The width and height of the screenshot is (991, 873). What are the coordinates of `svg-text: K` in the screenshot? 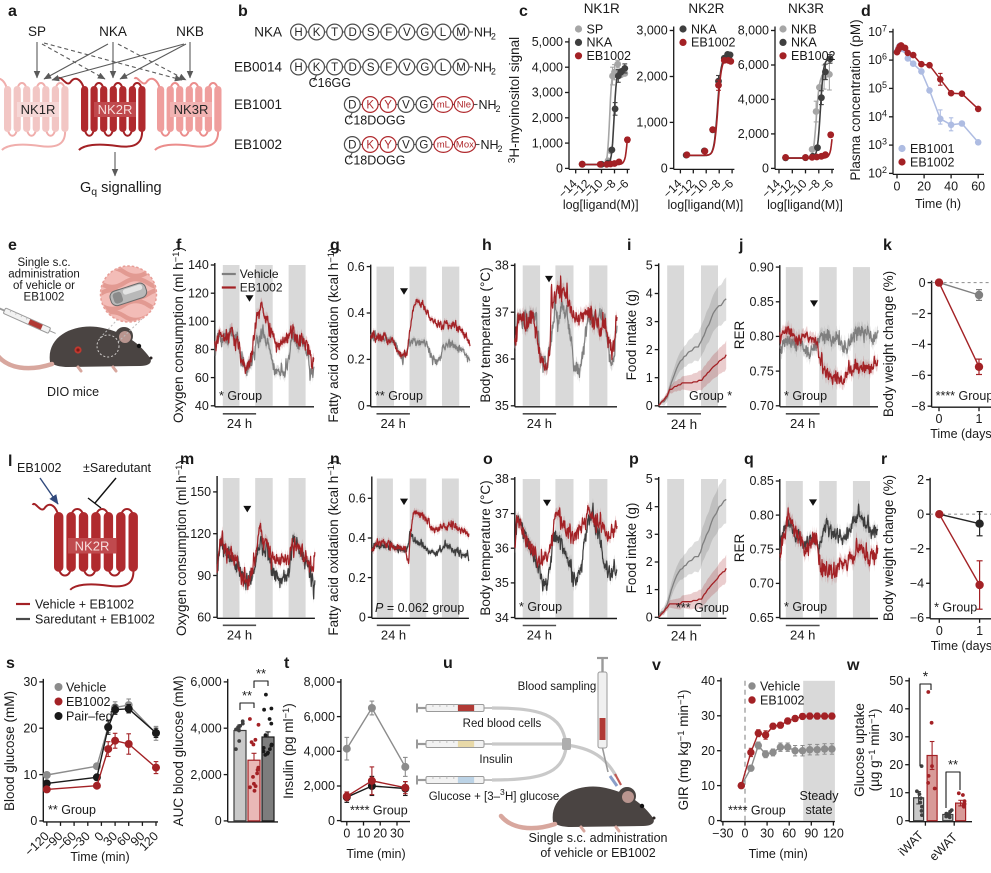 It's located at (317, 68).